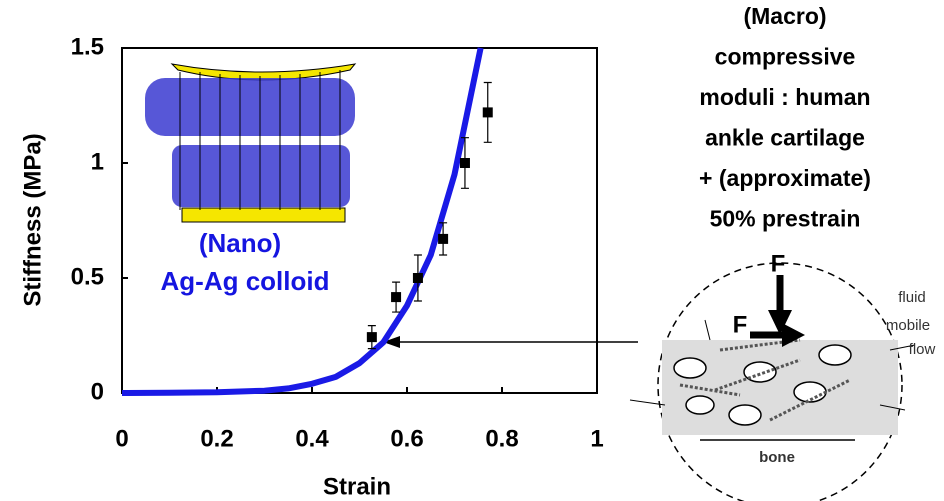  What do you see at coordinates (784, 97) in the screenshot?
I see `macro-label: moduli : human` at bounding box center [784, 97].